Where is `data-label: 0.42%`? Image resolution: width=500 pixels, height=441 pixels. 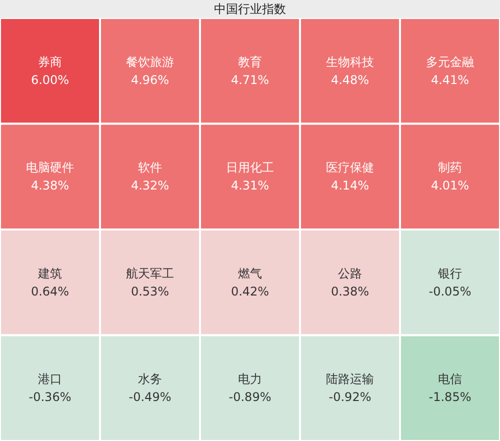
data-label: 0.42% is located at coordinates (250, 291).